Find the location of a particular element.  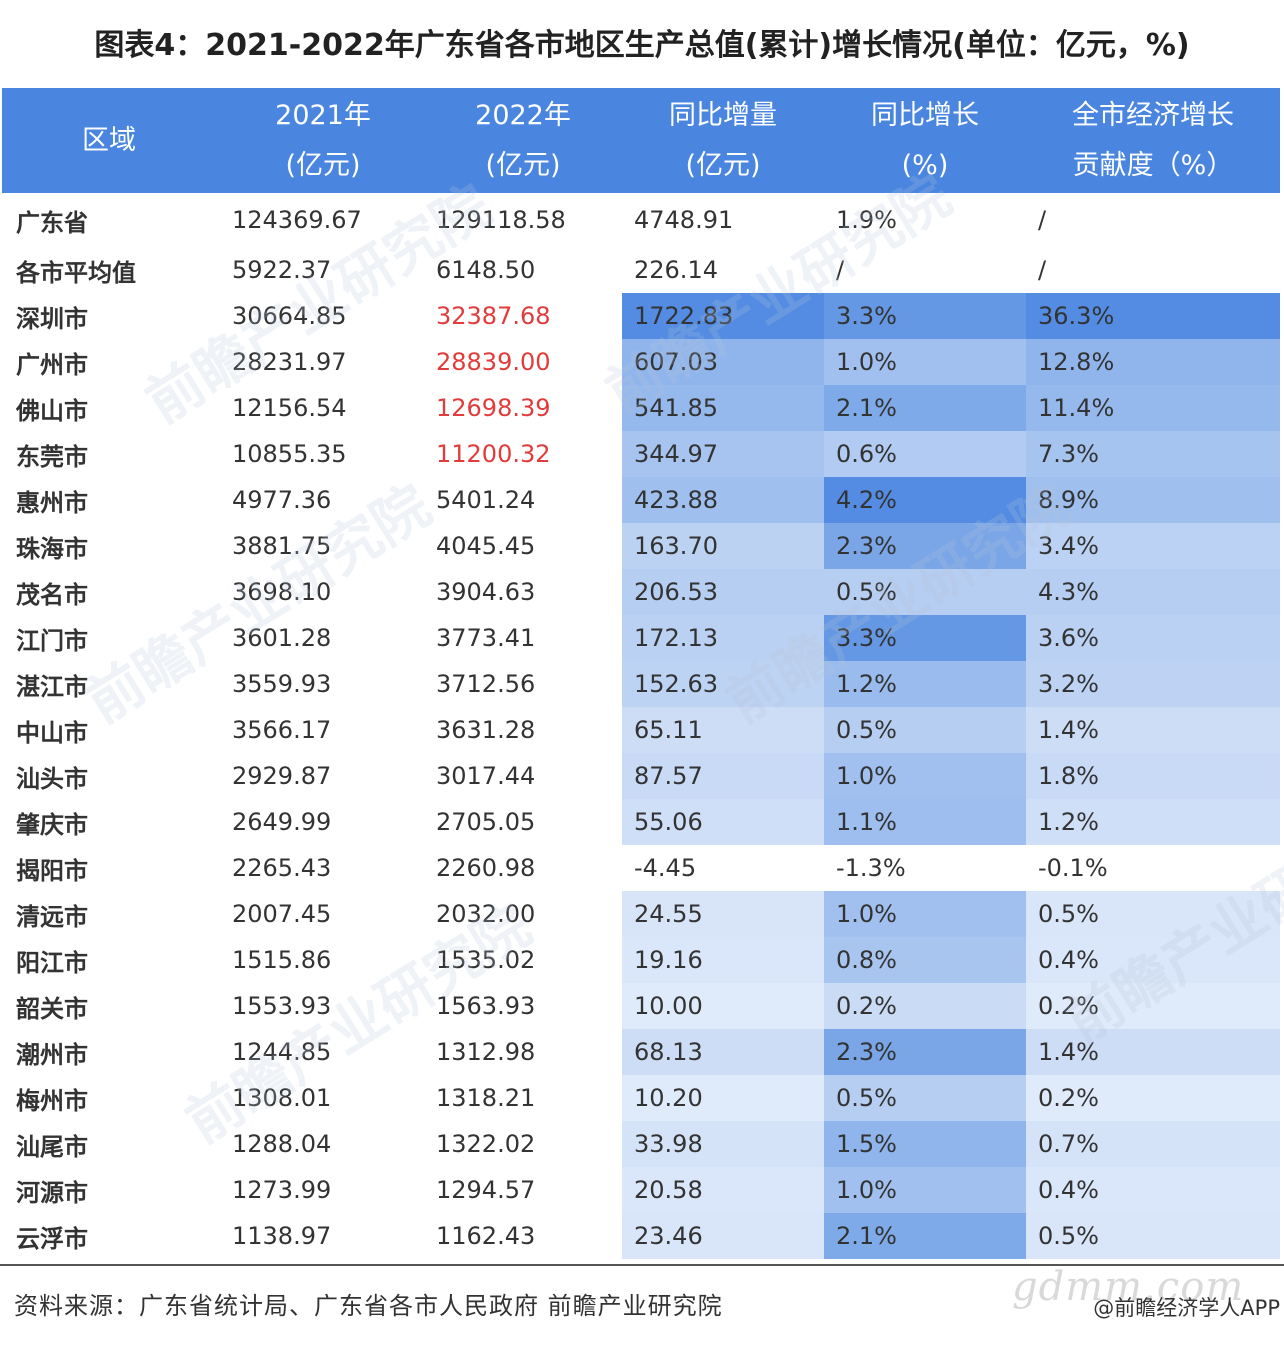

table-row: 东莞市 10855.35 11200.32 344.97 0.6% 7.3% is located at coordinates (641, 454).